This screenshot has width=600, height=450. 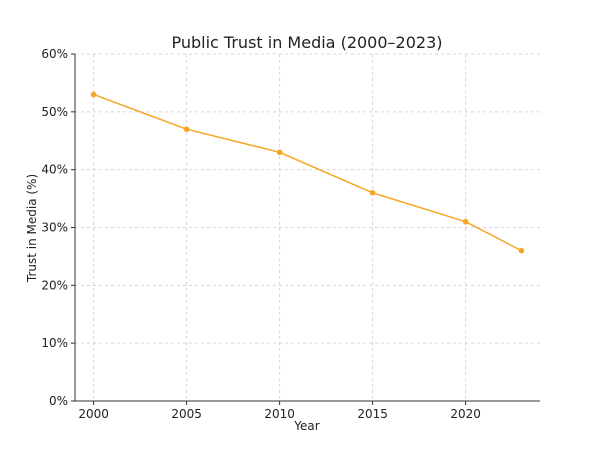 What do you see at coordinates (306, 426) in the screenshot?
I see `x-axis-label: Year` at bounding box center [306, 426].